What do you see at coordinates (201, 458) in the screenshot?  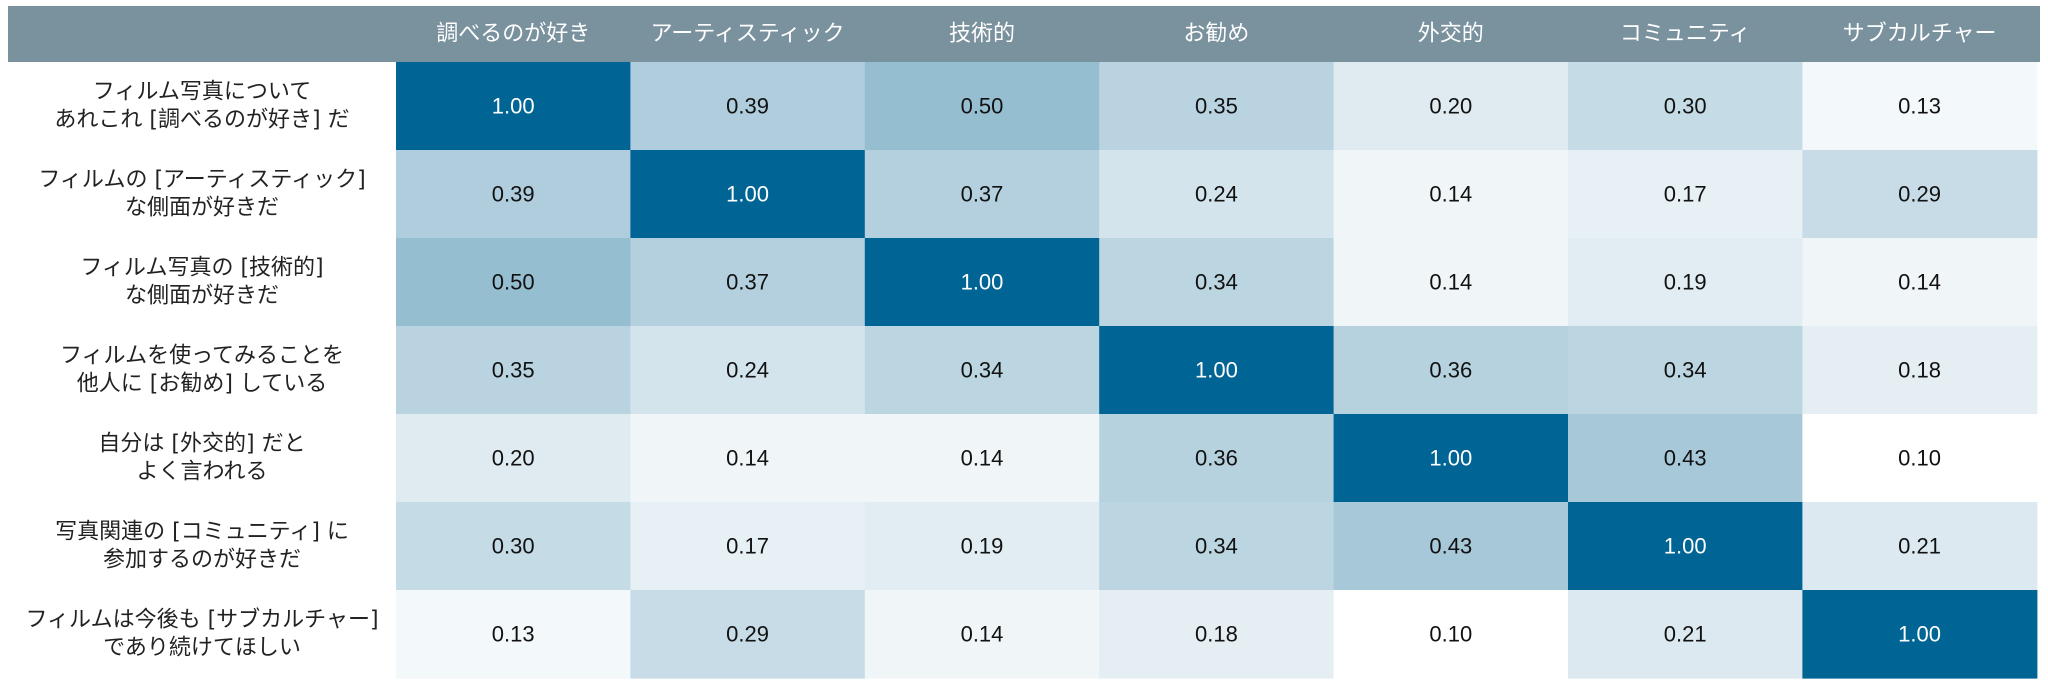 I see `row-label: 自分は [外交的] だとよく言われる` at bounding box center [201, 458].